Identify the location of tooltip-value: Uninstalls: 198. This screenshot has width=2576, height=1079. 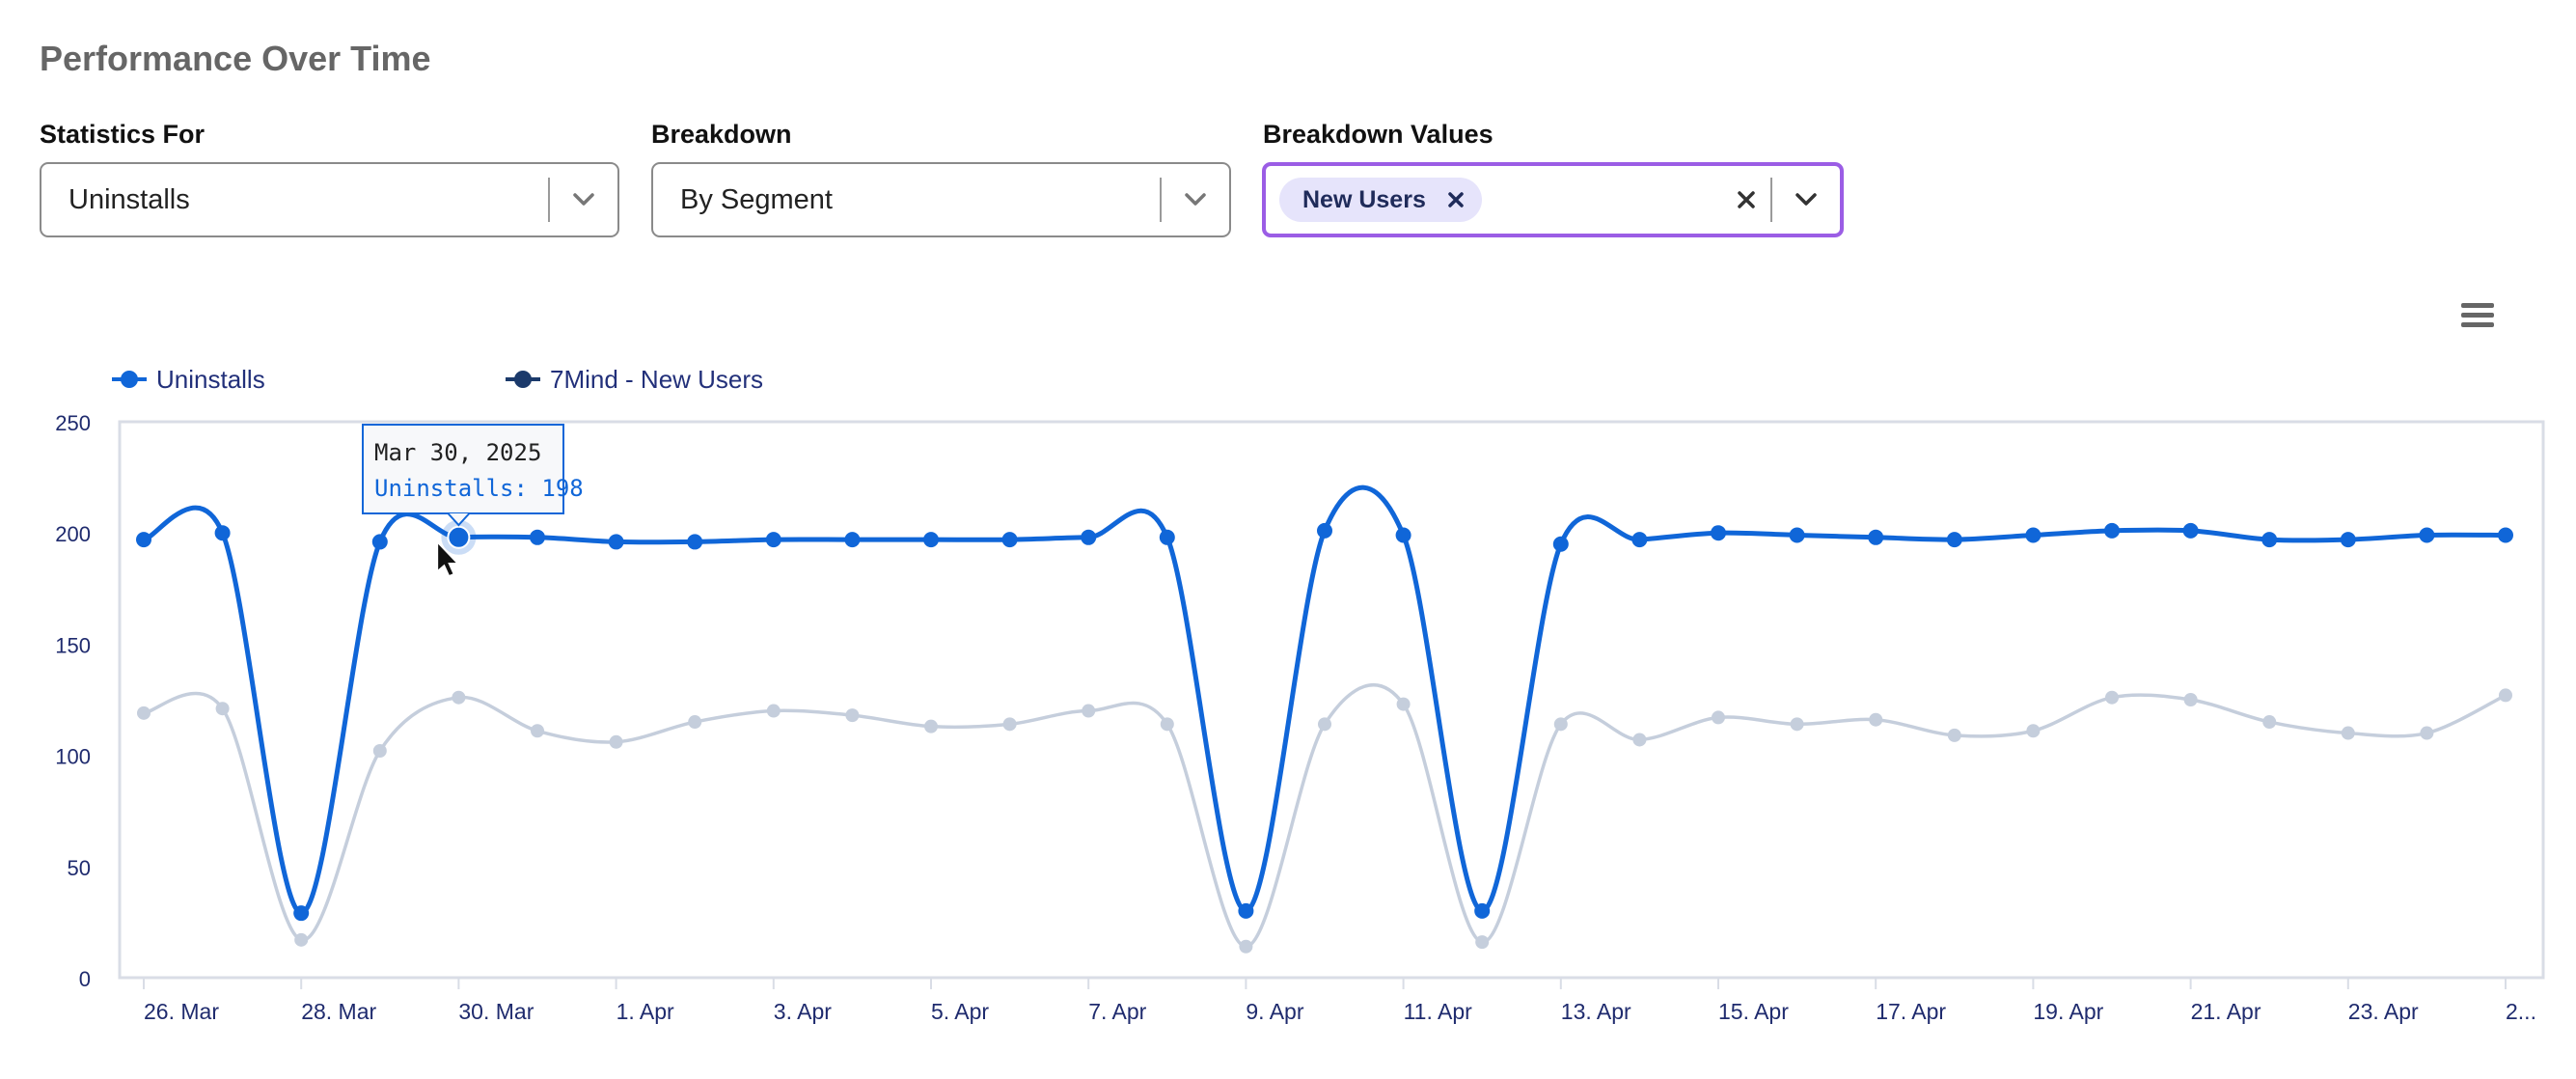
(479, 489).